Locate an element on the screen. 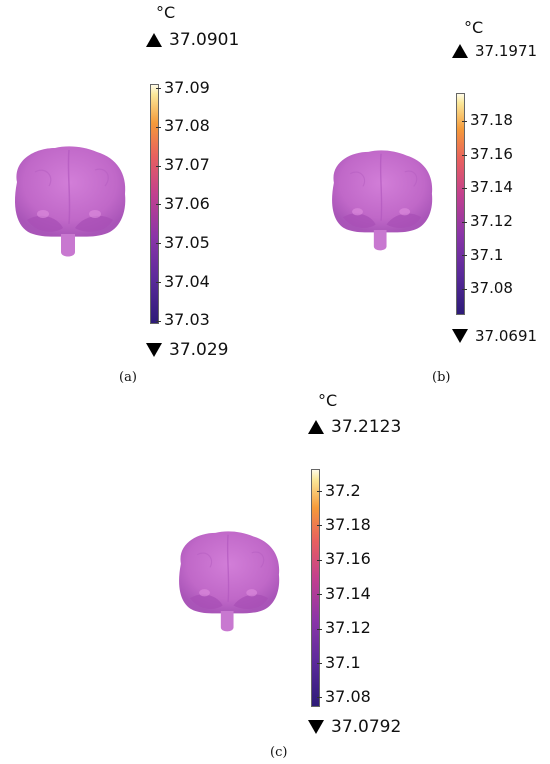 This screenshot has height=764, width=550. min-value-a: 37.029 is located at coordinates (187, 350).